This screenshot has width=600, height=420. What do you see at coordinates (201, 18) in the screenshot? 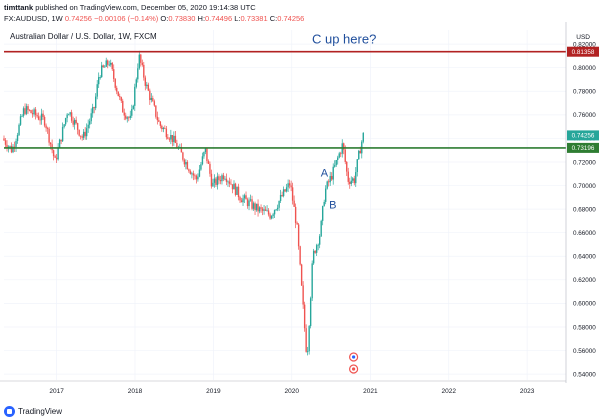
I see `high-label: H:` at bounding box center [201, 18].